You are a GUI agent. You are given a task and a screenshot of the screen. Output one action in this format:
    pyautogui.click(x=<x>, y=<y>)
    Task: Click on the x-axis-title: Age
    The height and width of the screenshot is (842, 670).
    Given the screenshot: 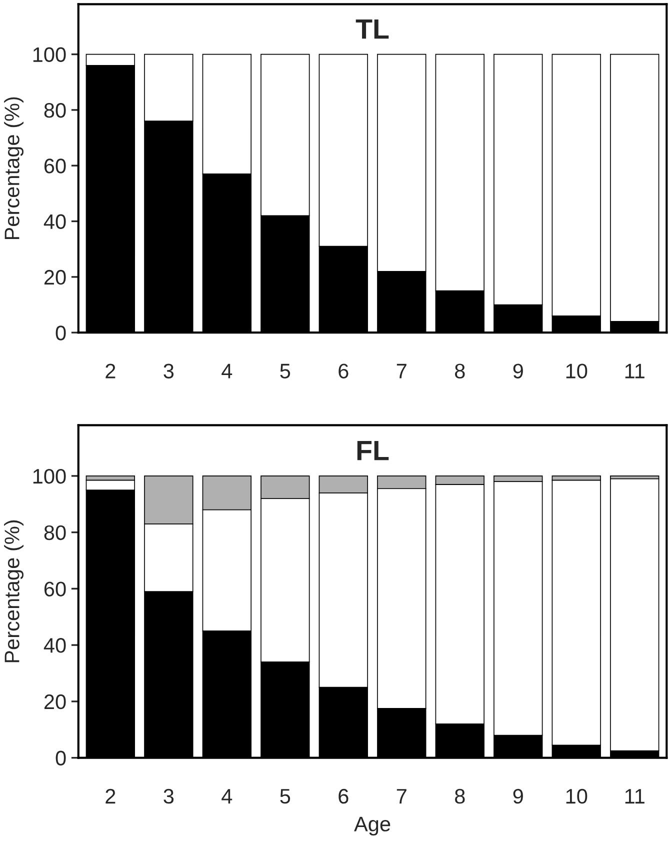 What is the action you would take?
    pyautogui.click(x=372, y=826)
    